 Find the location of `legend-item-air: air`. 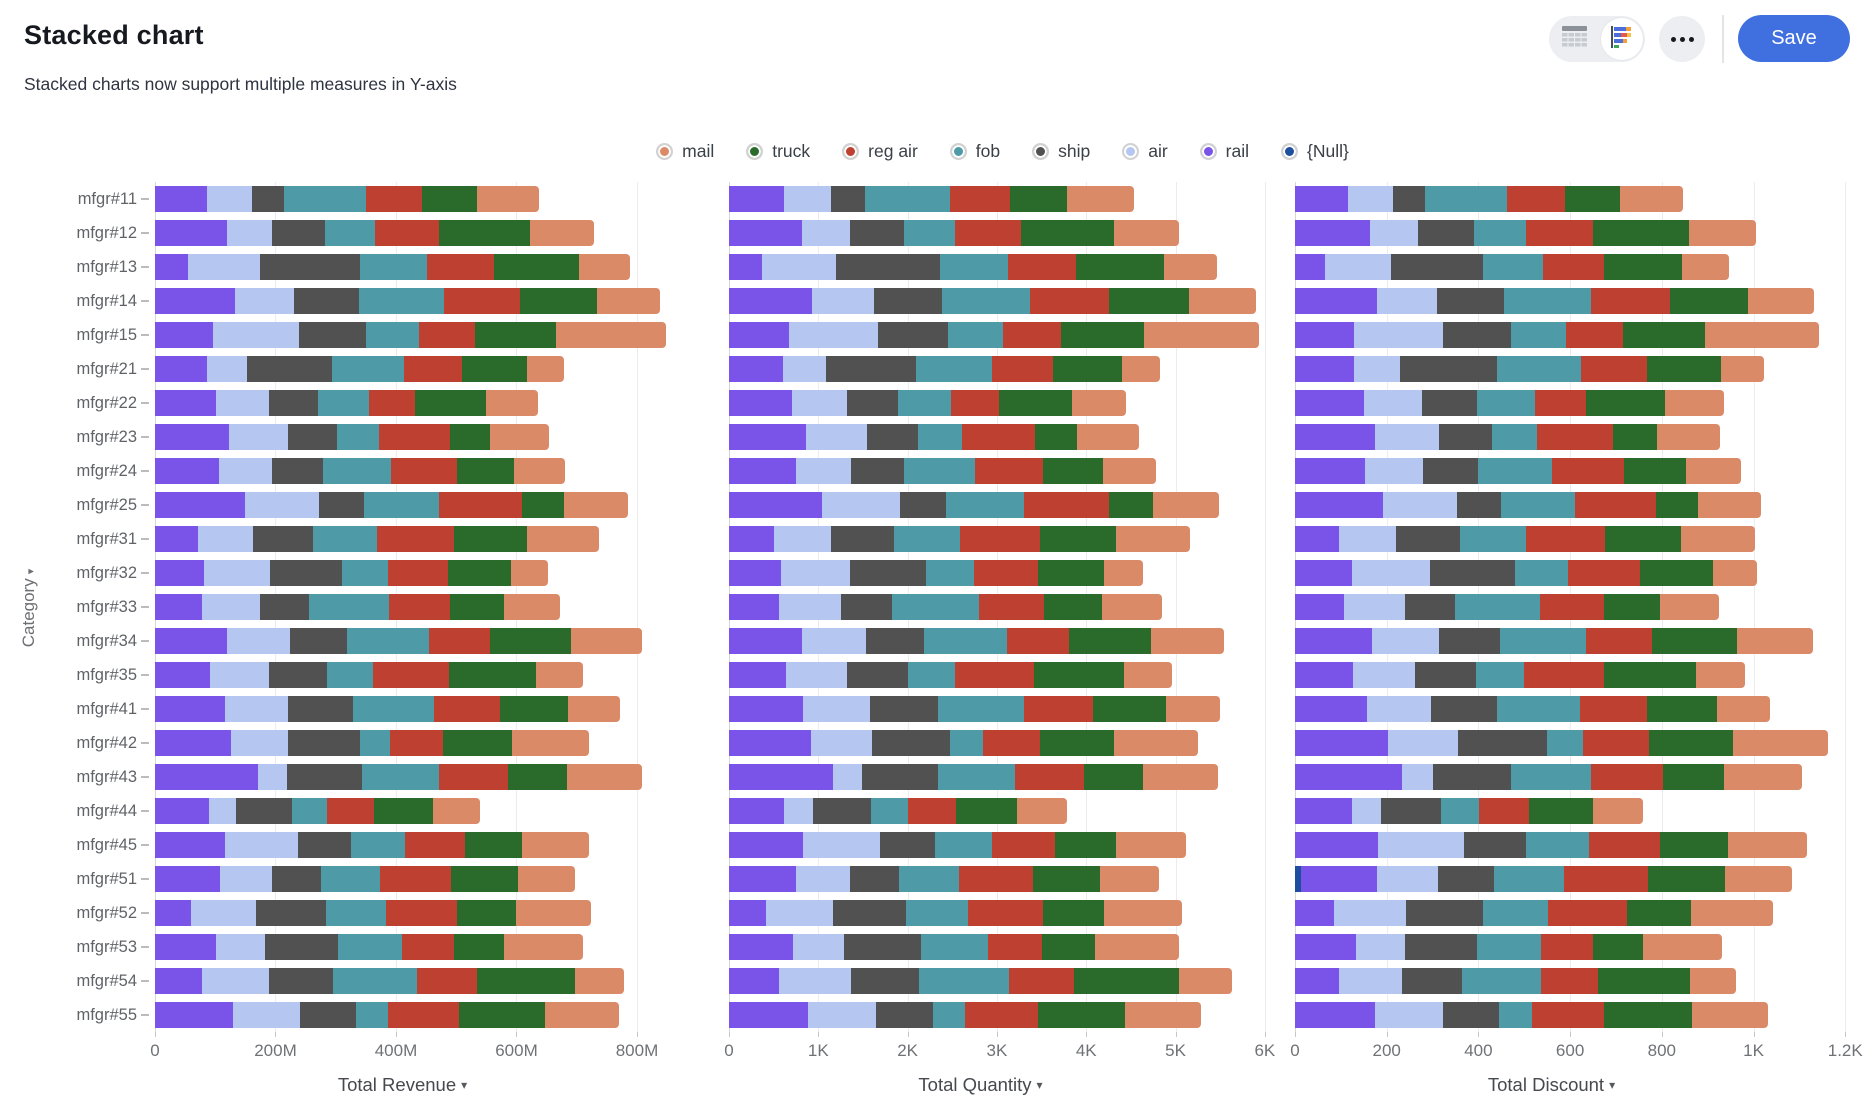

legend-item-air: air is located at coordinates (1145, 151).